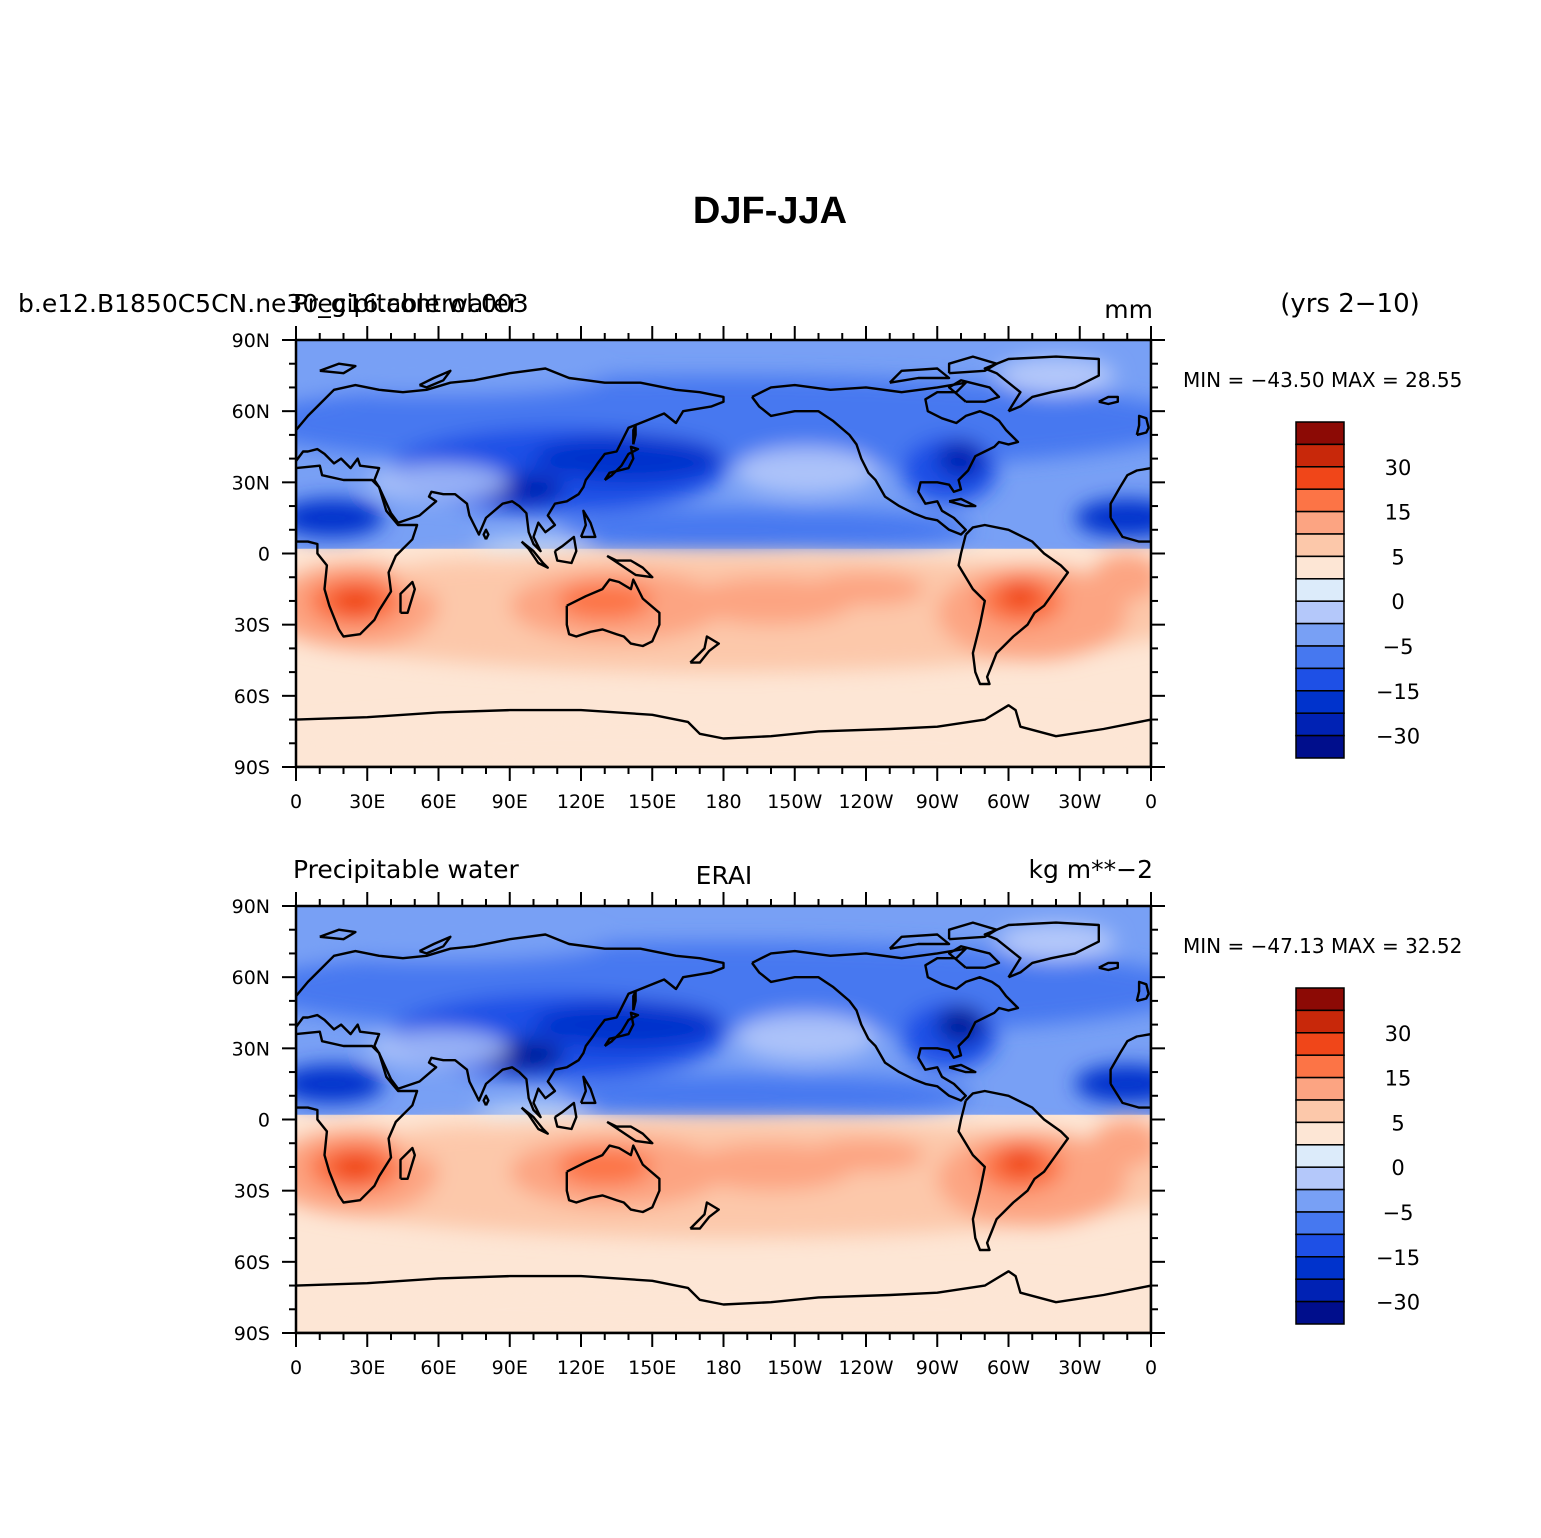 The width and height of the screenshot is (1541, 1538). Describe the element at coordinates (1151, 802) in the screenshot. I see `lon-tick-label-0-12: 0` at that location.